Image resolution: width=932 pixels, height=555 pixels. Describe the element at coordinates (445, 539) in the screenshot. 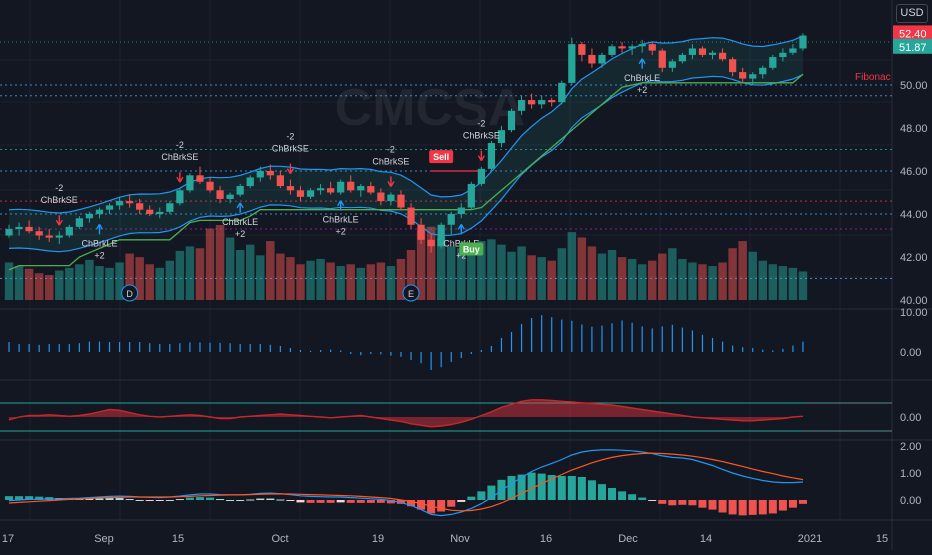

I see `time-axis: 17 Sep 15 Oct 19 Nov 16 Dec 14 2021 15` at that location.